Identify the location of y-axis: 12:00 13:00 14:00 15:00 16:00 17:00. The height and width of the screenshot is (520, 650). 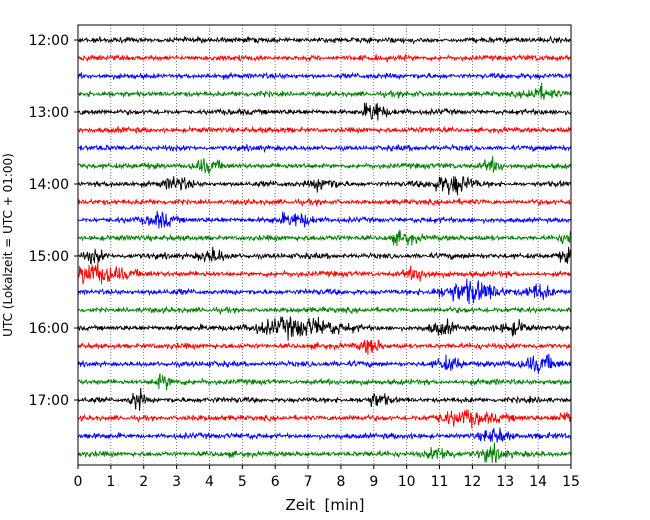
(53, 221).